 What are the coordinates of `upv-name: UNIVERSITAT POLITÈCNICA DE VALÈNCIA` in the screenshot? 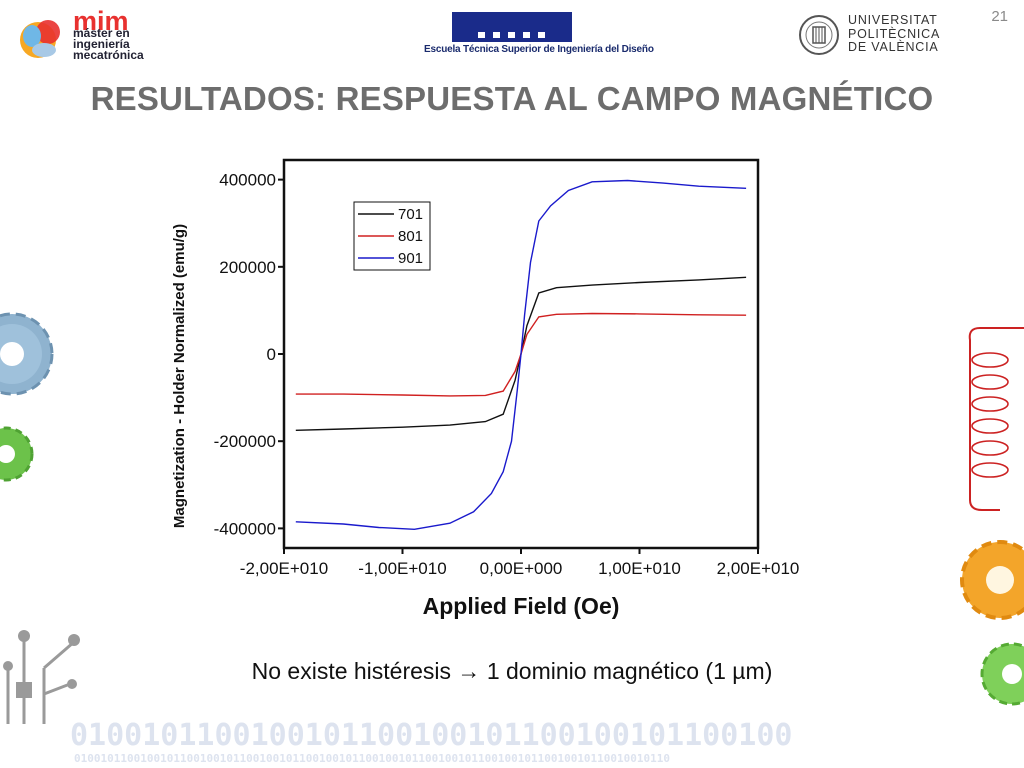 It's located at (894, 34).